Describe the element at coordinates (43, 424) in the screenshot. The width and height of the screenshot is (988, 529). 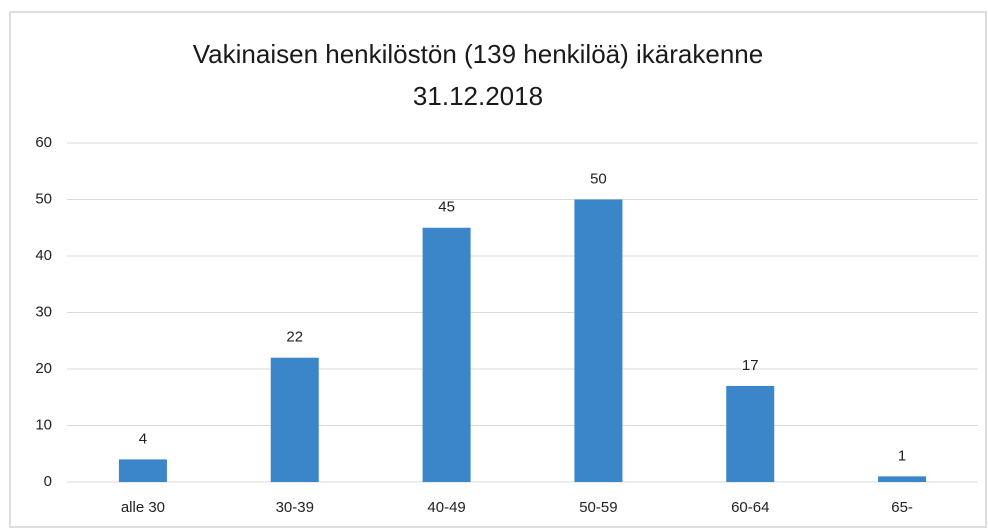
I see `y-tick-label: 10` at that location.